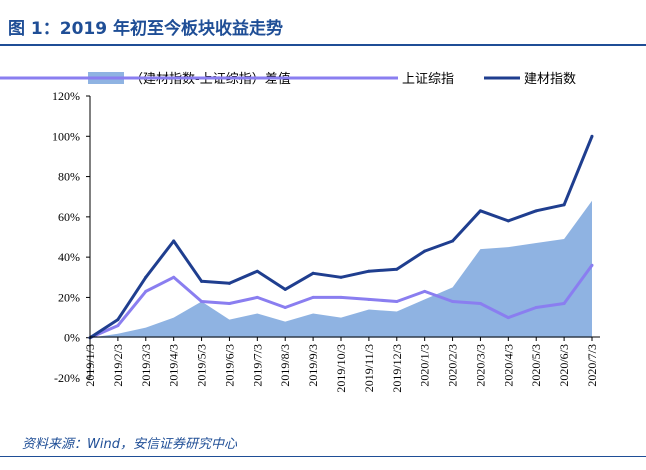 Image resolution: width=646 pixels, height=470 pixels. Describe the element at coordinates (67, 378) in the screenshot. I see `y-tick-label: -20%` at that location.